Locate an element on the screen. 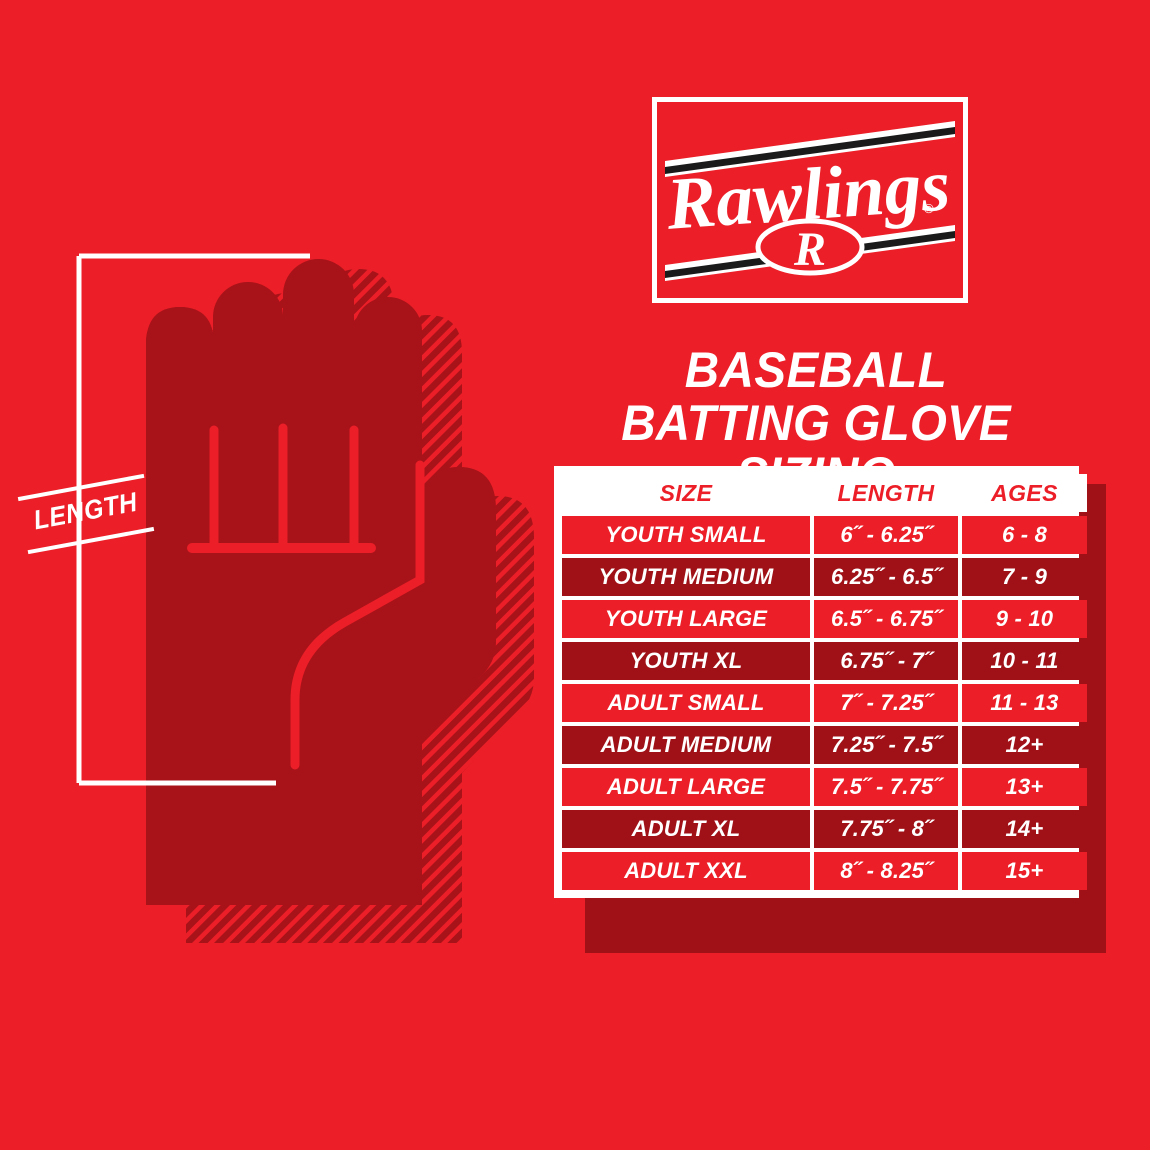 The height and width of the screenshot is (1150, 1150). cell-ages: 15+ is located at coordinates (1024, 871).